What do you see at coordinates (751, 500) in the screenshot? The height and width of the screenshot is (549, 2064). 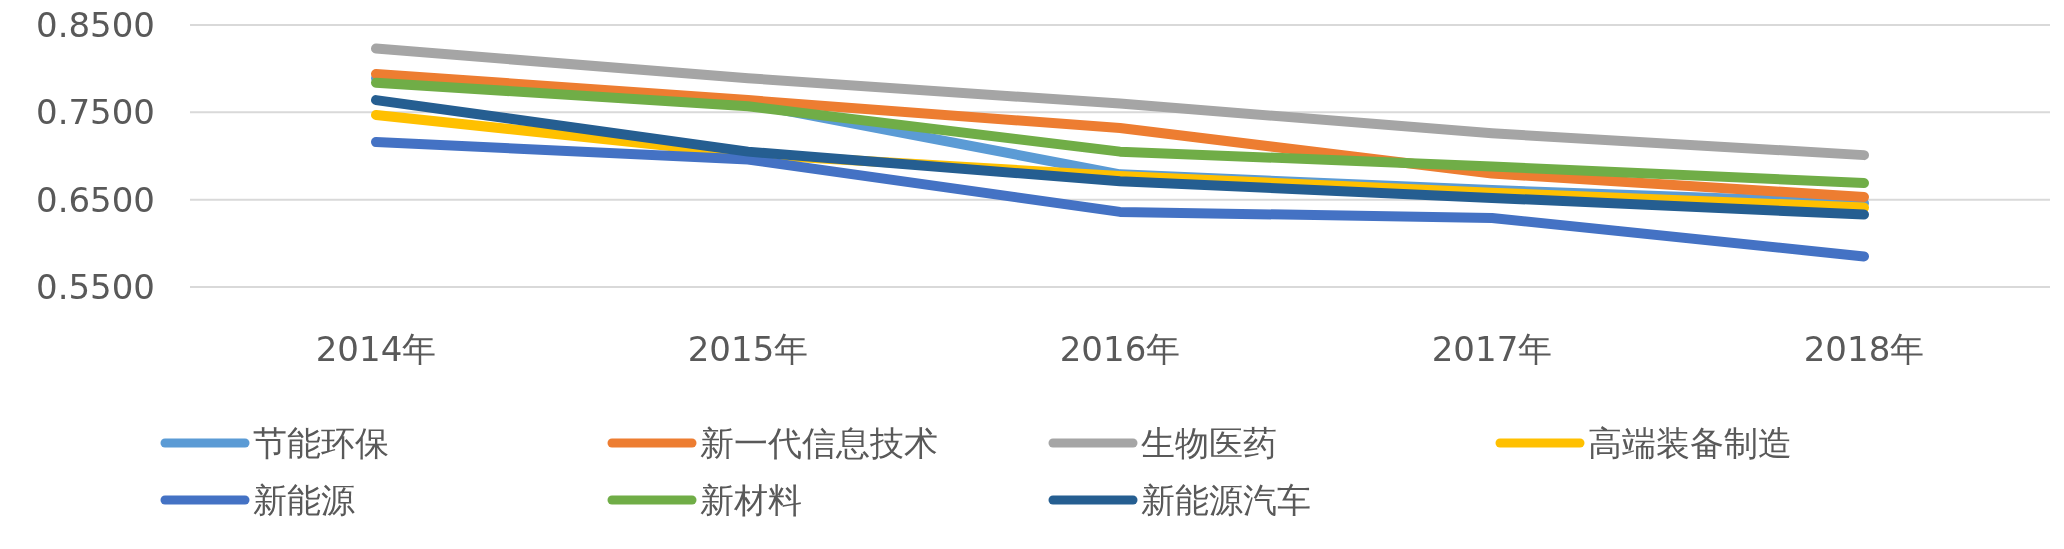 I see `legend-label: 新材料` at bounding box center [751, 500].